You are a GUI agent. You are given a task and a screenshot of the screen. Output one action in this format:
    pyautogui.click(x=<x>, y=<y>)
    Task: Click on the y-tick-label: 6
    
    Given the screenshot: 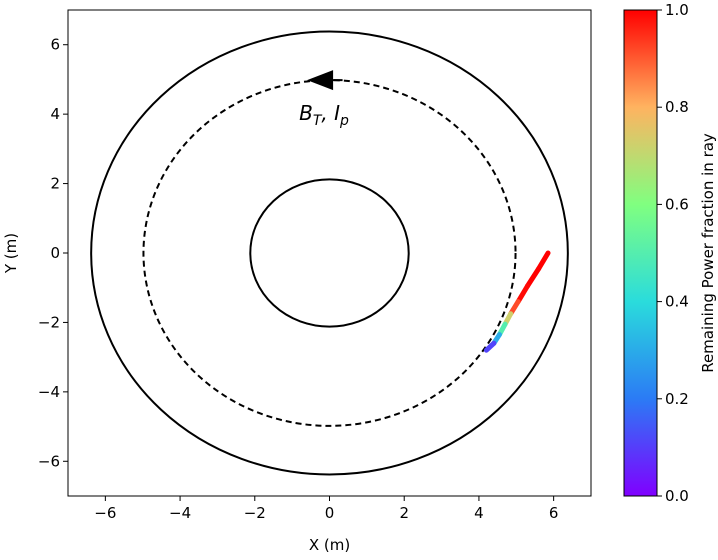 What is the action you would take?
    pyautogui.click(x=55, y=45)
    